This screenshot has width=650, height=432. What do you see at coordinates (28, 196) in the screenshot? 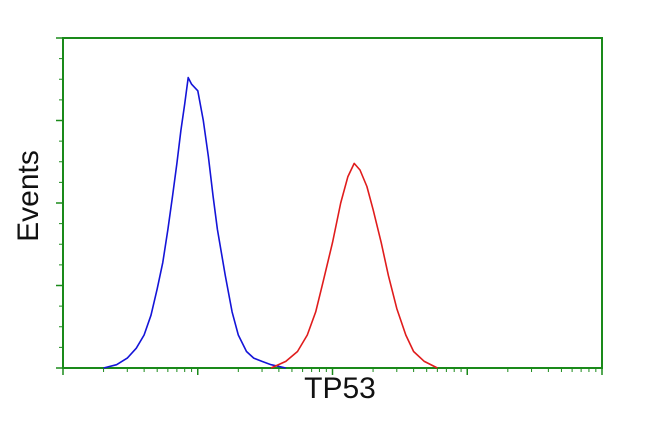
I see `y-axis-label: Events` at bounding box center [28, 196].